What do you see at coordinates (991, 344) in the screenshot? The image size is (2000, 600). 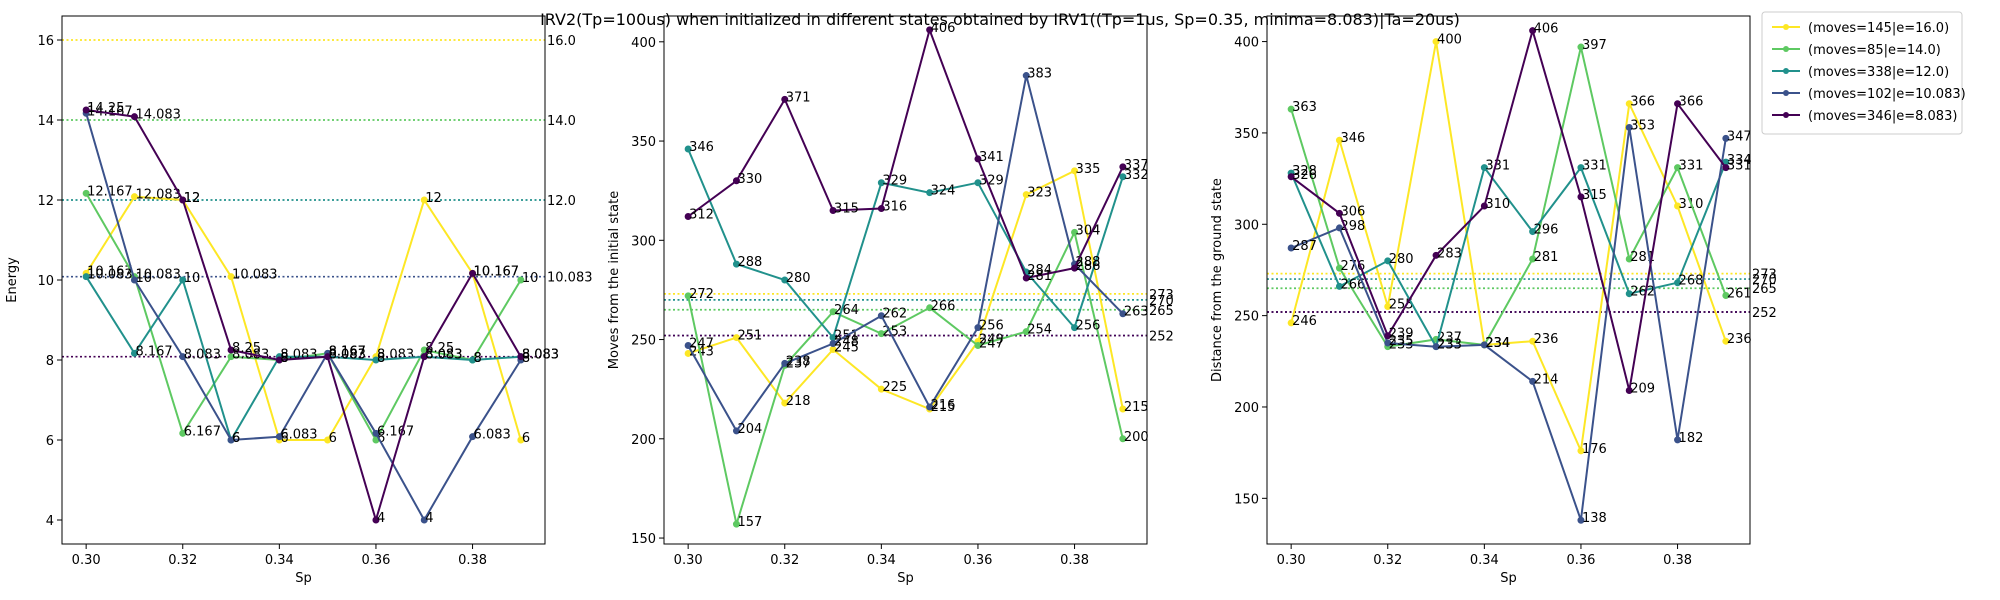 I see `data-label: 247` at bounding box center [991, 344].